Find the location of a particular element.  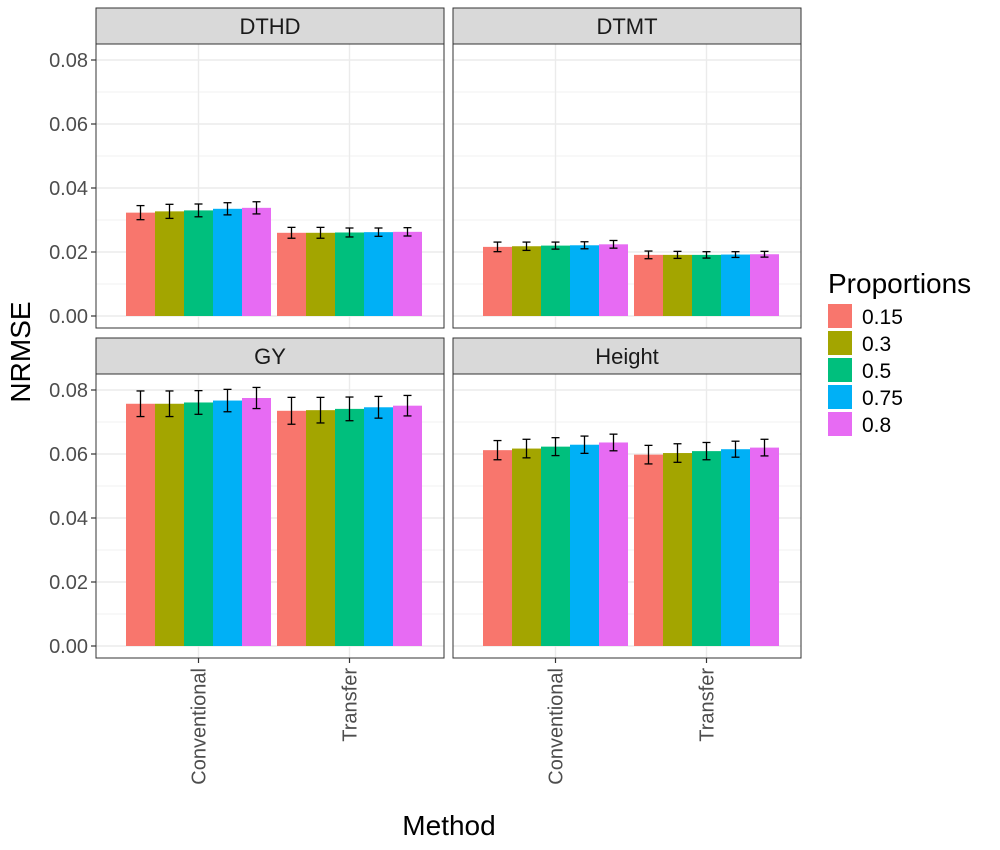

bar-dthd-conventional-0.3 is located at coordinates (169, 263).